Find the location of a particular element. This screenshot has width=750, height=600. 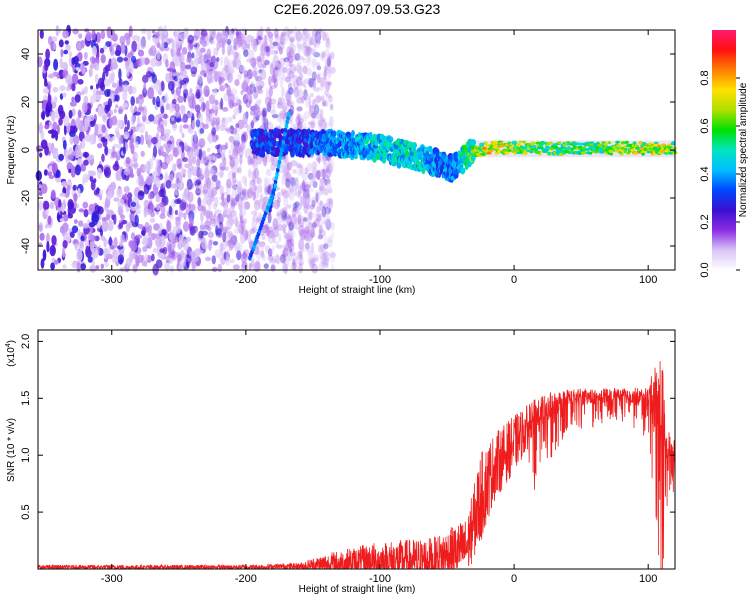

colorbar-label: Normalized spectral amplitude is located at coordinates (743, 149).